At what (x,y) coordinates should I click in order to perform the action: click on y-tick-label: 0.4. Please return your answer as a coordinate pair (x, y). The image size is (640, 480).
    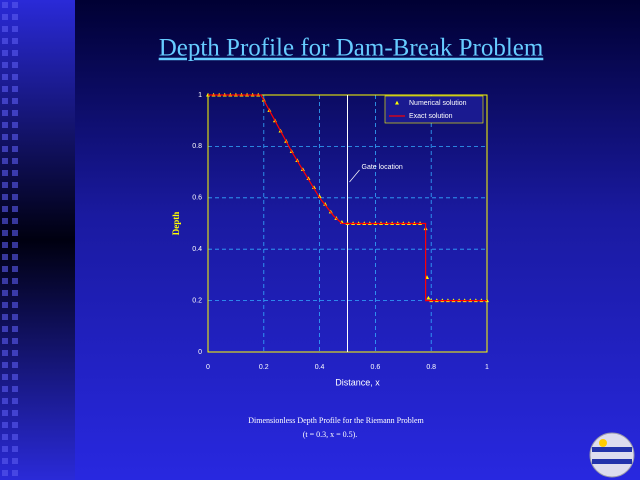
    Looking at the image, I should click on (197, 249).